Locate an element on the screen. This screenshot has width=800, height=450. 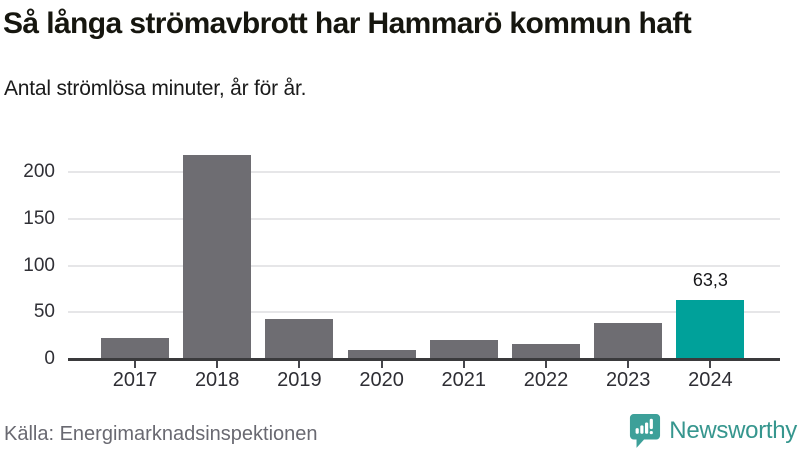
x-axis-label: 2023 is located at coordinates (628, 380).